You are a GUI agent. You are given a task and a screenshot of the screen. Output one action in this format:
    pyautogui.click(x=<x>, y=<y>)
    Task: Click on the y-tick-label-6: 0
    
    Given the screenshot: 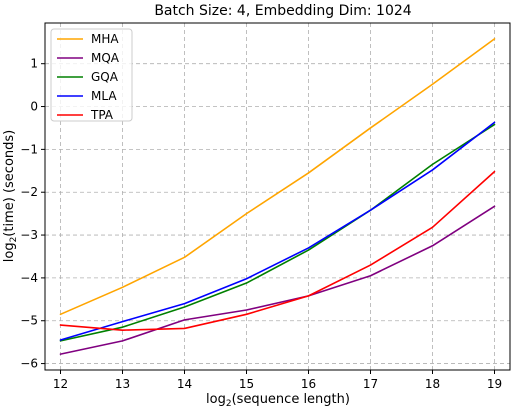 What is the action you would take?
    pyautogui.click(x=34, y=107)
    